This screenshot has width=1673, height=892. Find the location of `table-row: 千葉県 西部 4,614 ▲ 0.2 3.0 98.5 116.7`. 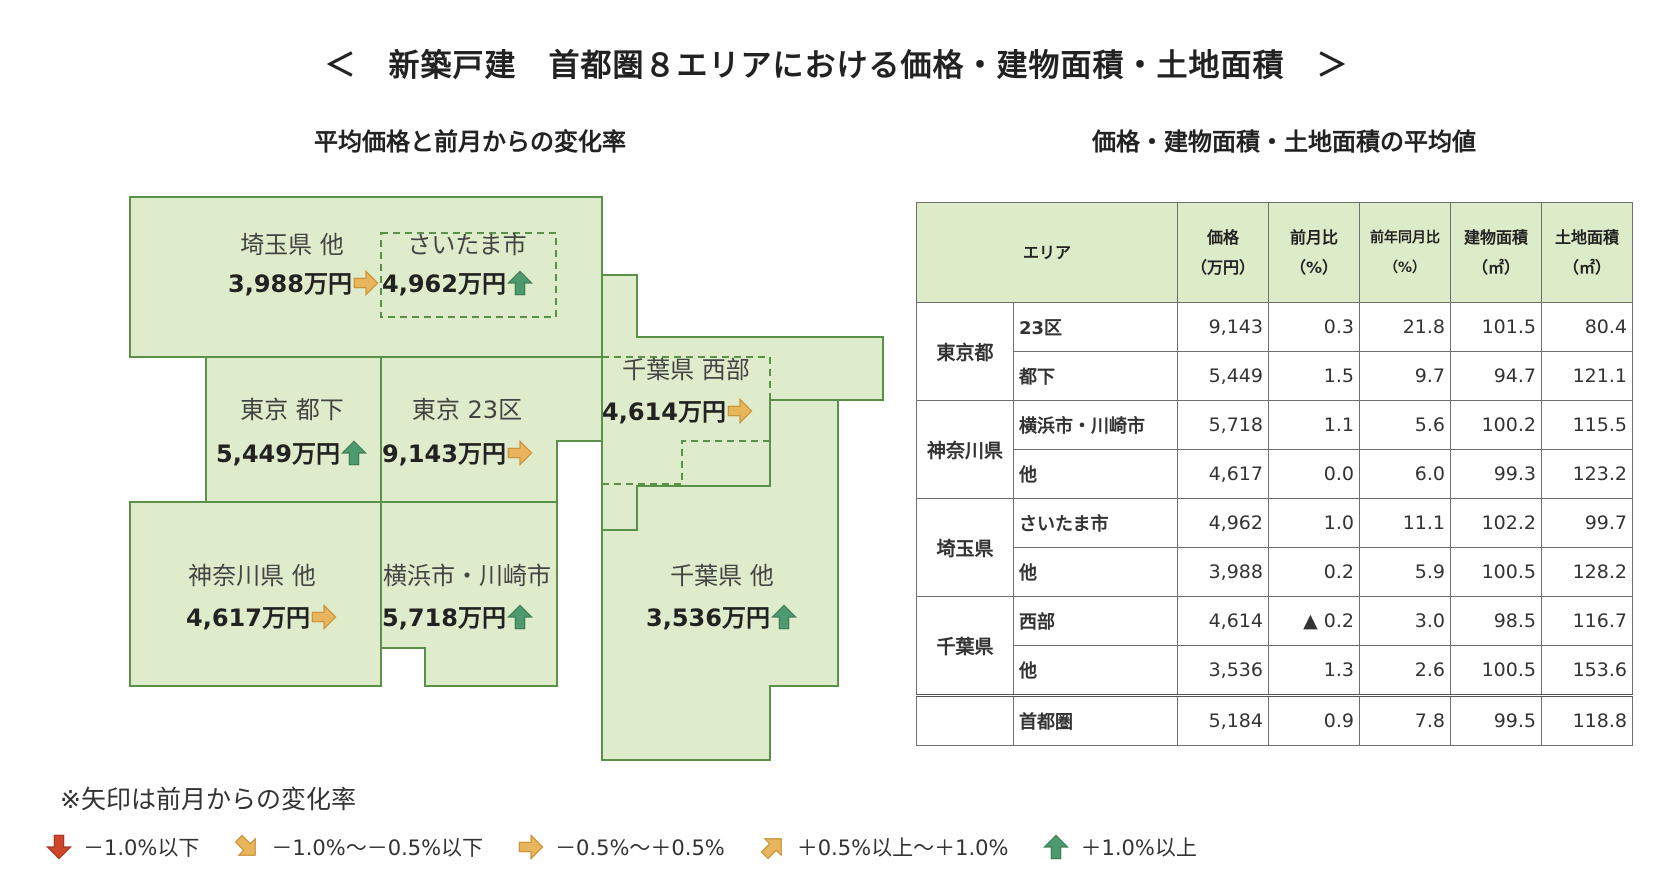

table-row: 千葉県 西部 4,614 ▲ 0.2 3.0 98.5 116.7 is located at coordinates (1274, 646).